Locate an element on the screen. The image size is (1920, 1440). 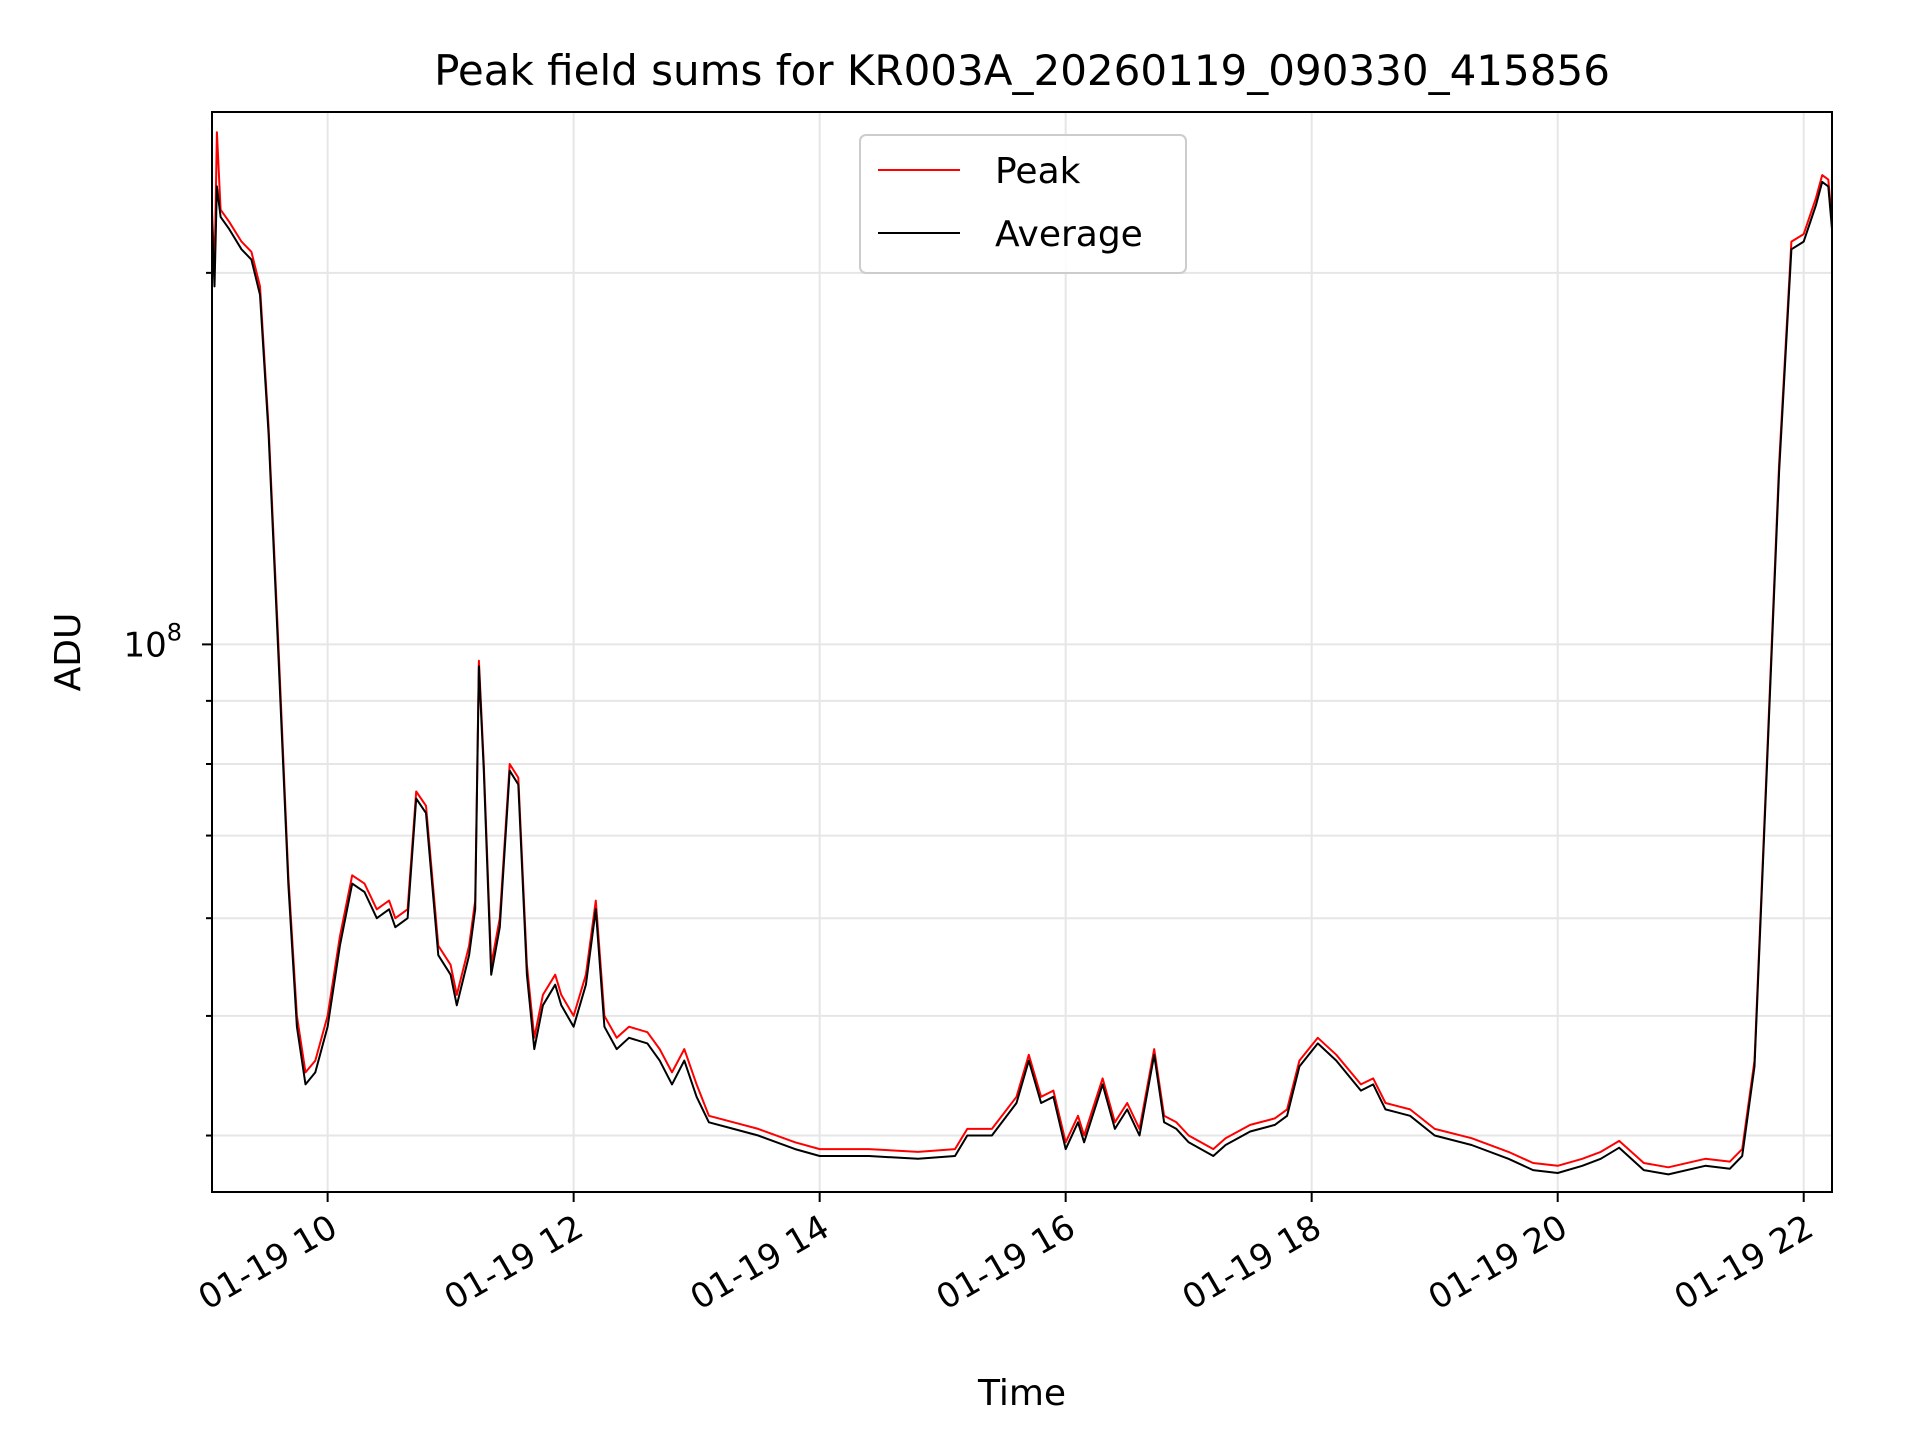
y-axis-label: ADU is located at coordinates (68, 652).